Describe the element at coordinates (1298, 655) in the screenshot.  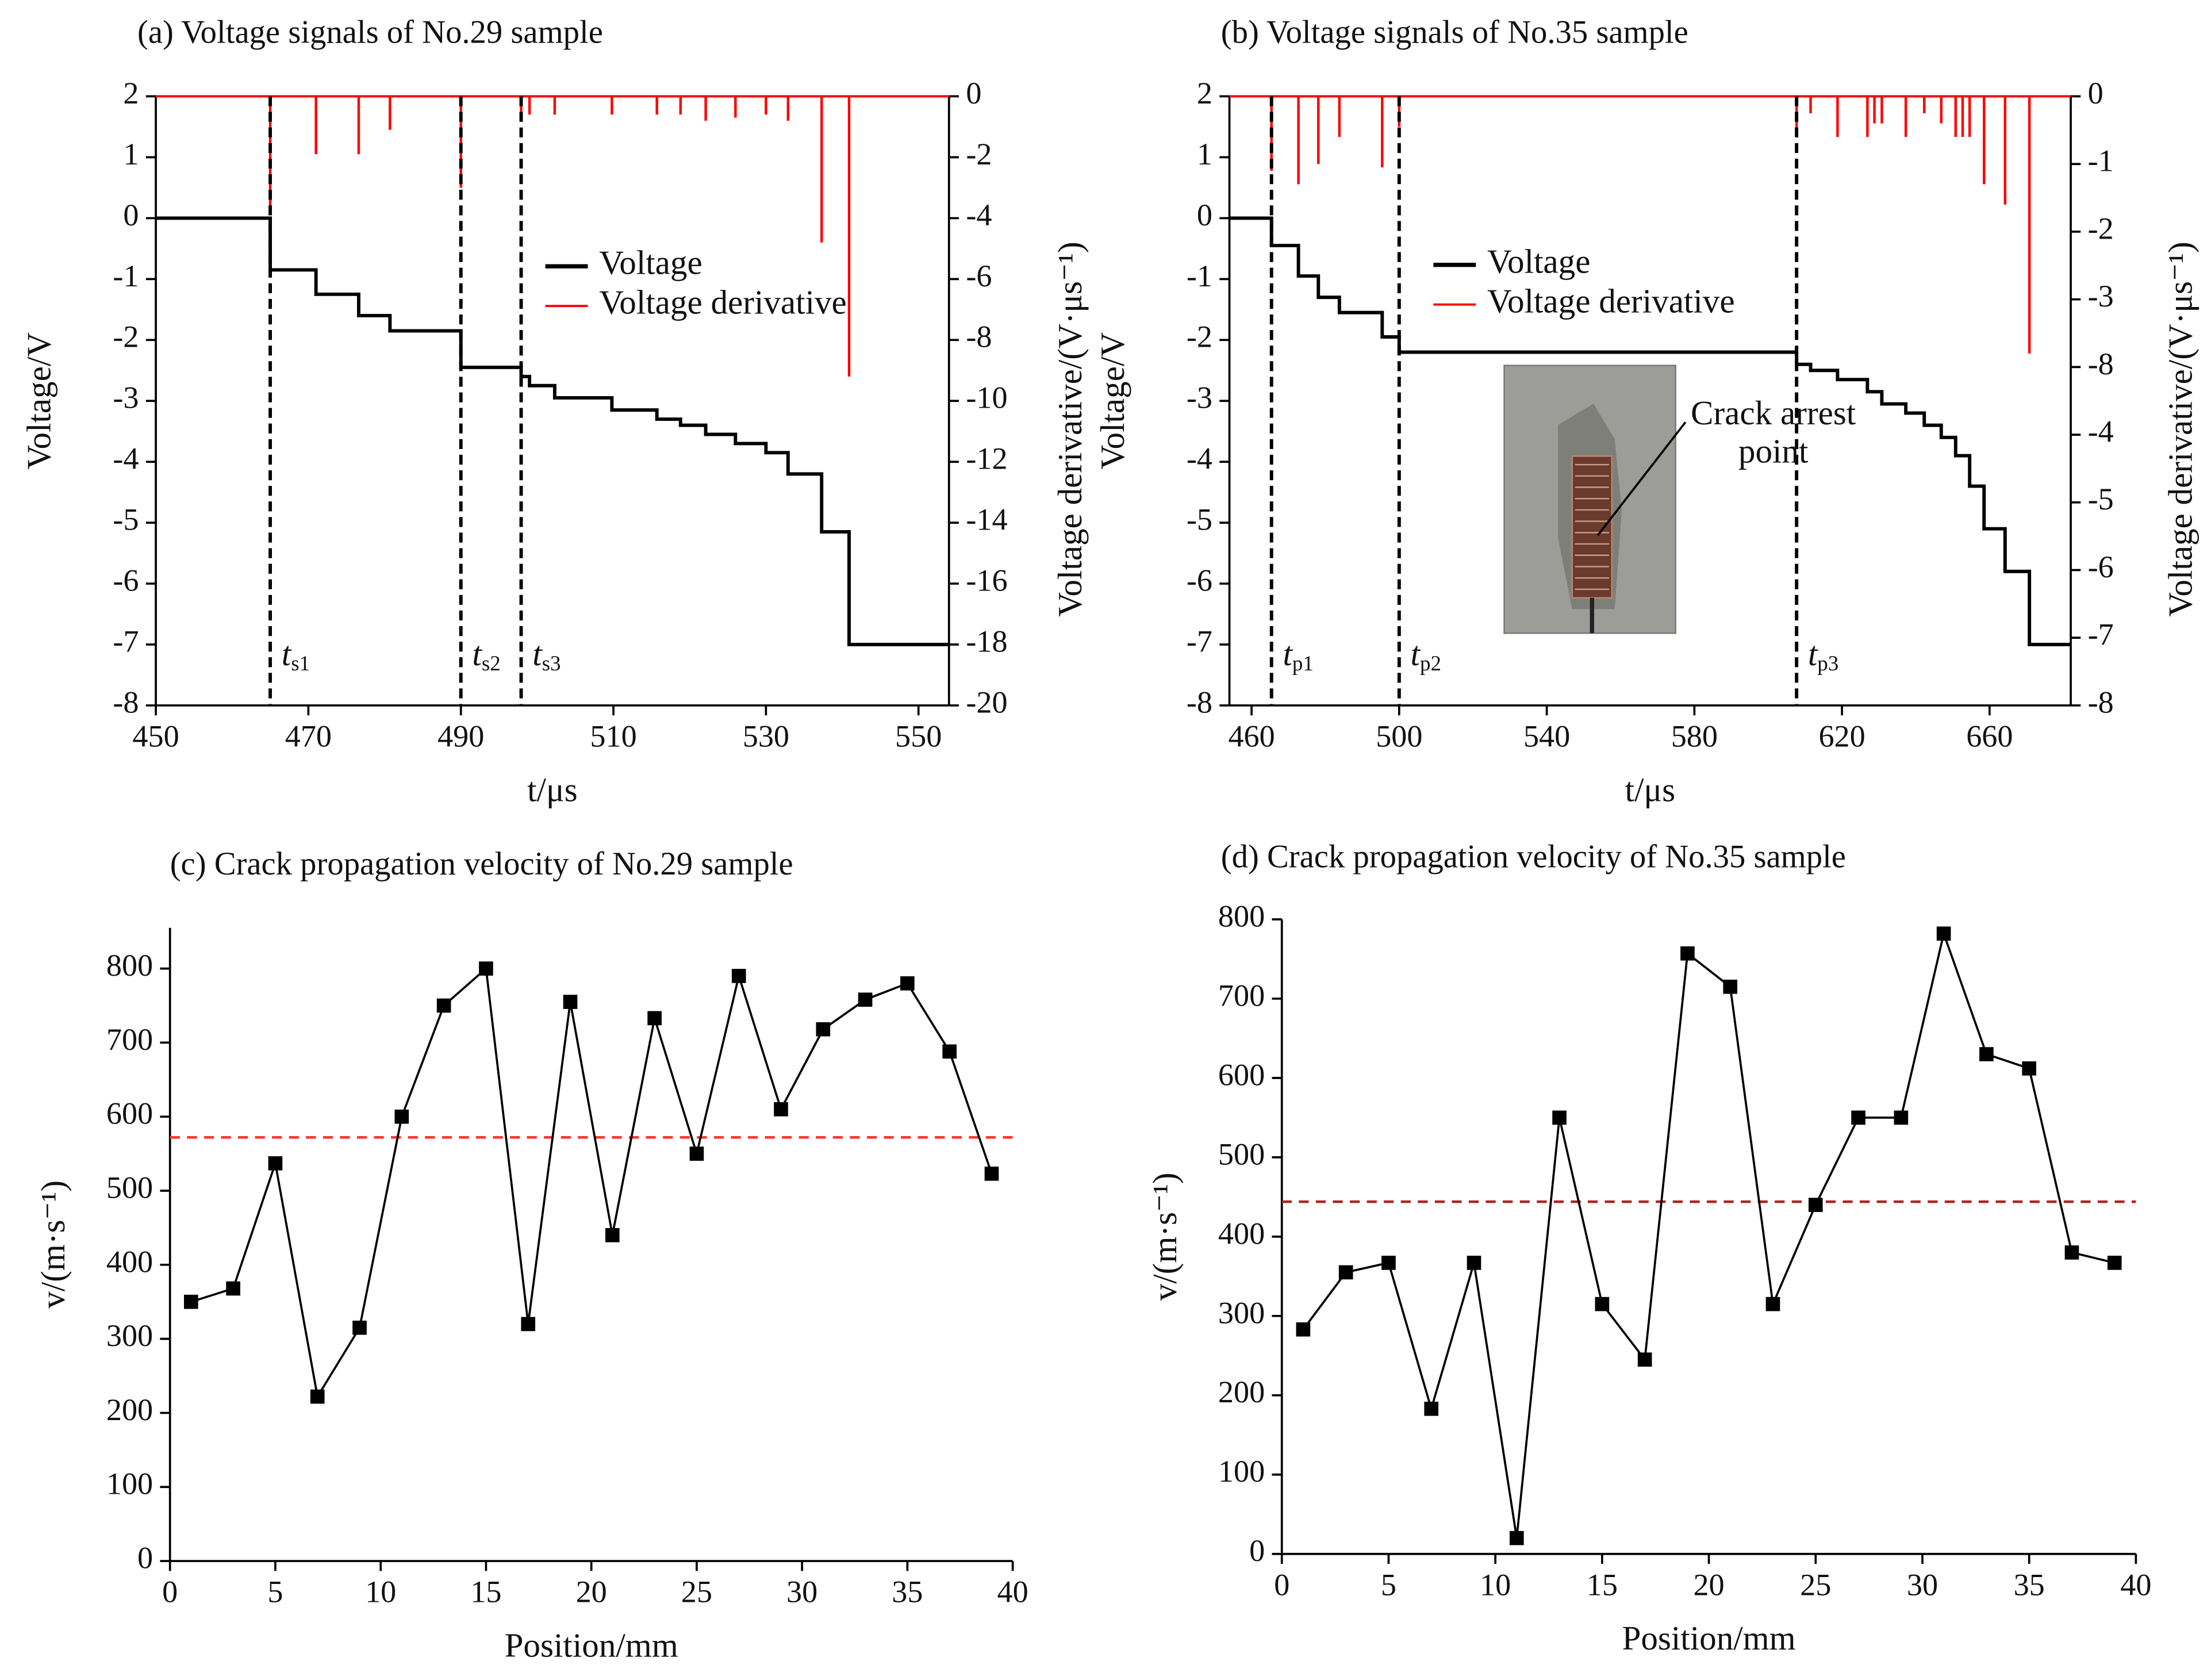
I see `event-label: tp1` at that location.